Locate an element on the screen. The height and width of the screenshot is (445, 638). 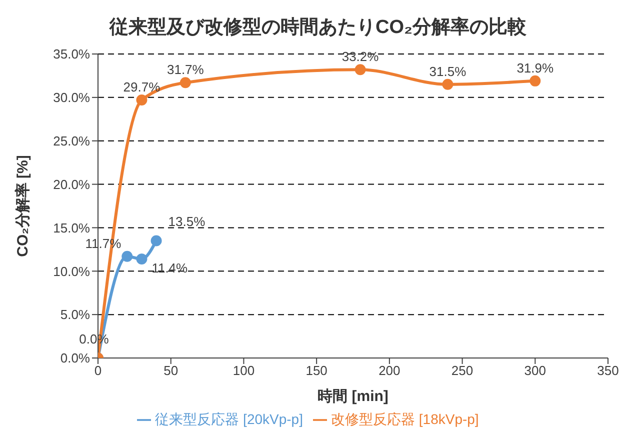
x-tick-label: 100 is located at coordinates (243, 370).